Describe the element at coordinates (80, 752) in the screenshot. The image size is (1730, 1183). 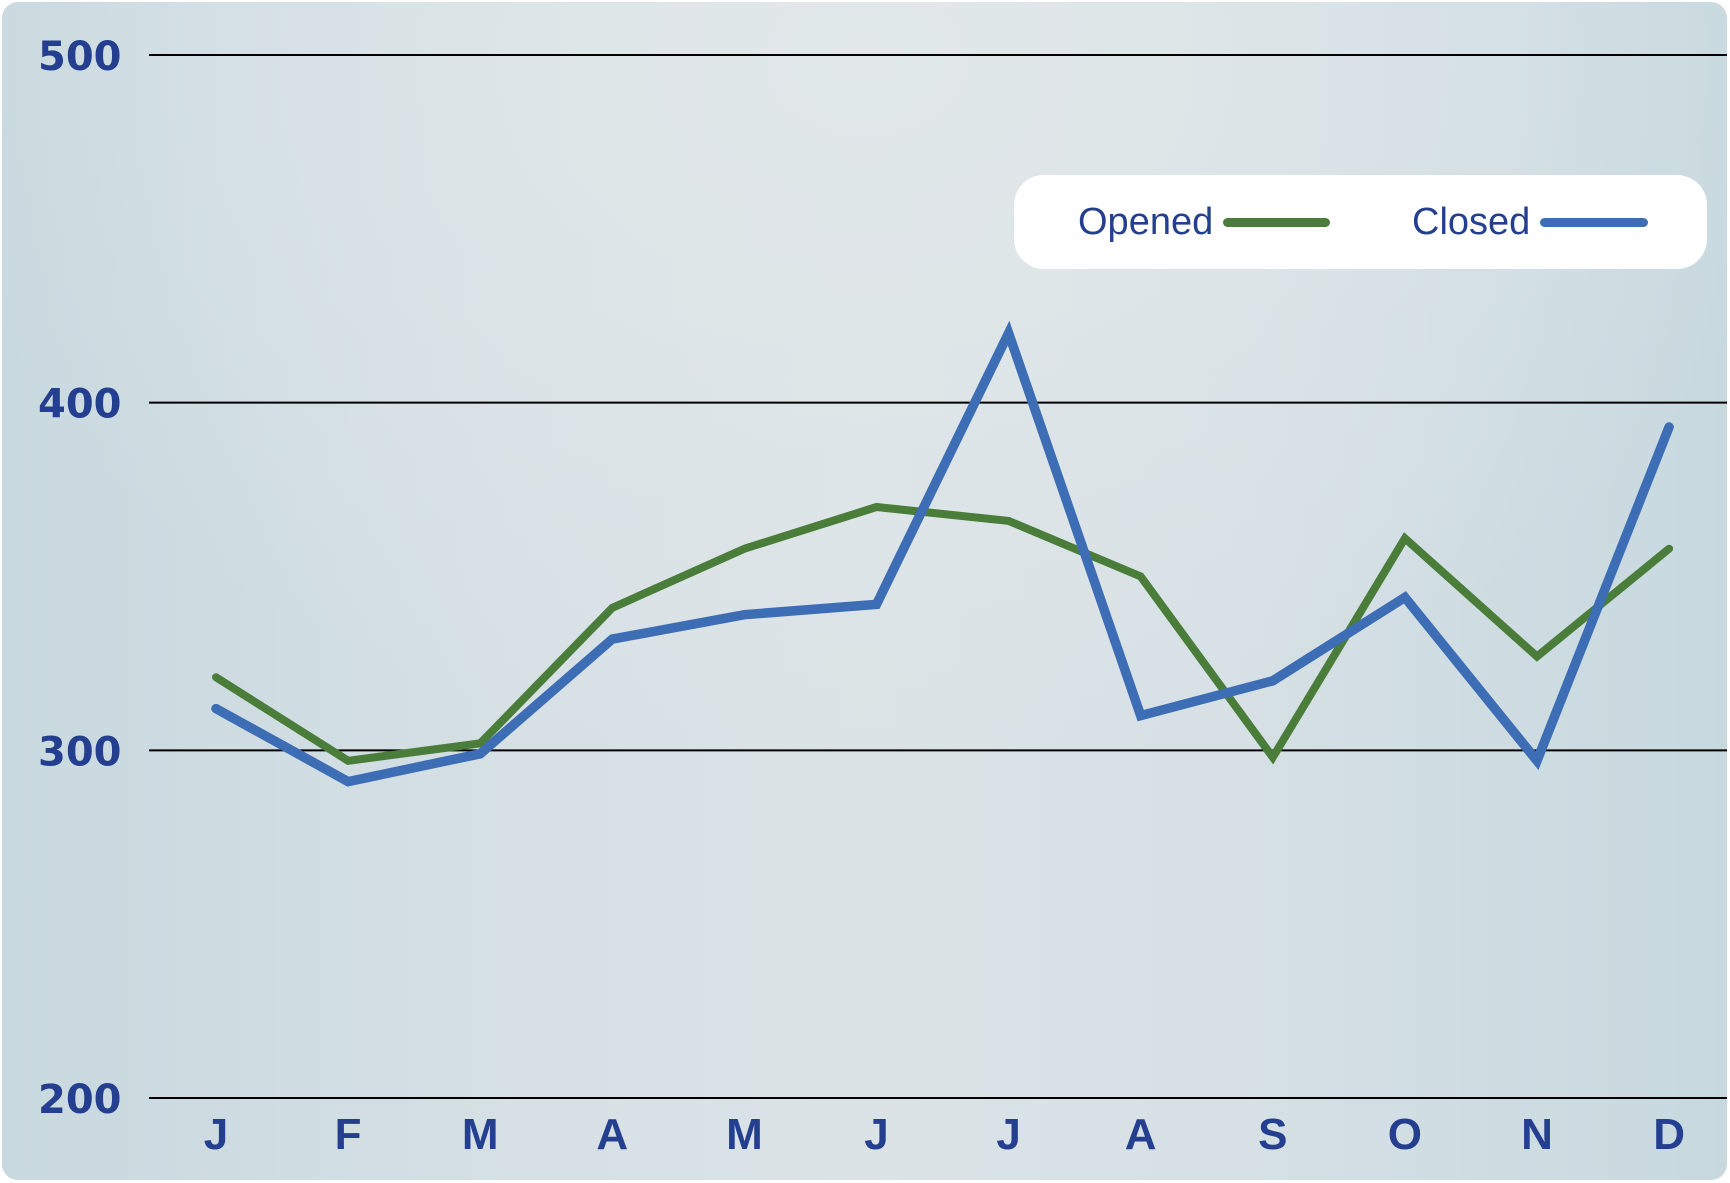
I see `y-tick-label: 300` at that location.